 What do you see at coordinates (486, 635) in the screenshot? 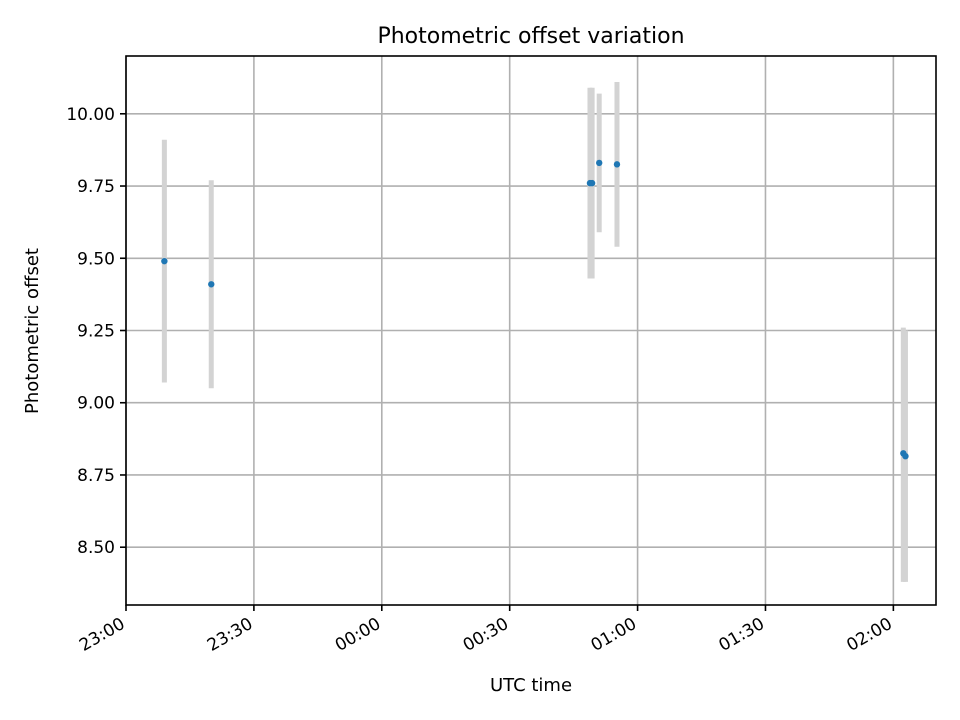
I see `x-tick-label: 00:30` at bounding box center [486, 635].